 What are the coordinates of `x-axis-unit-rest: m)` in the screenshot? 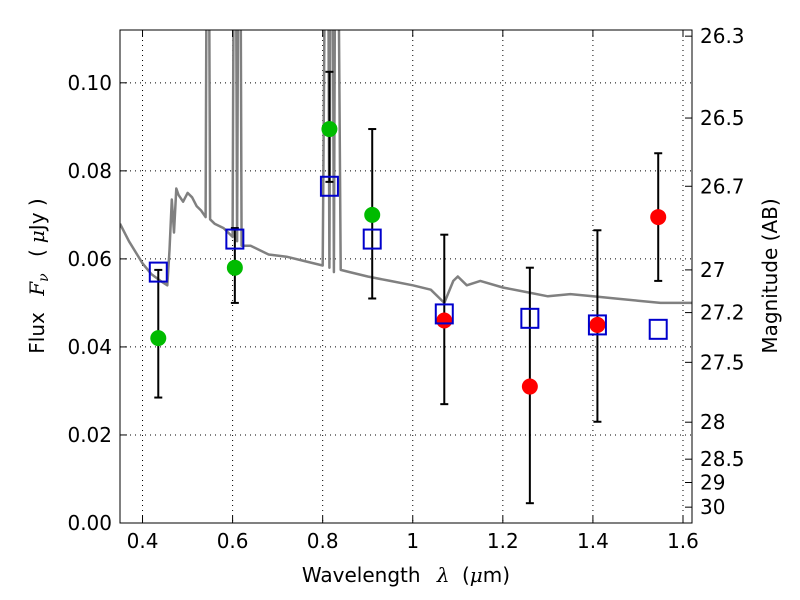 It's located at (496, 575).